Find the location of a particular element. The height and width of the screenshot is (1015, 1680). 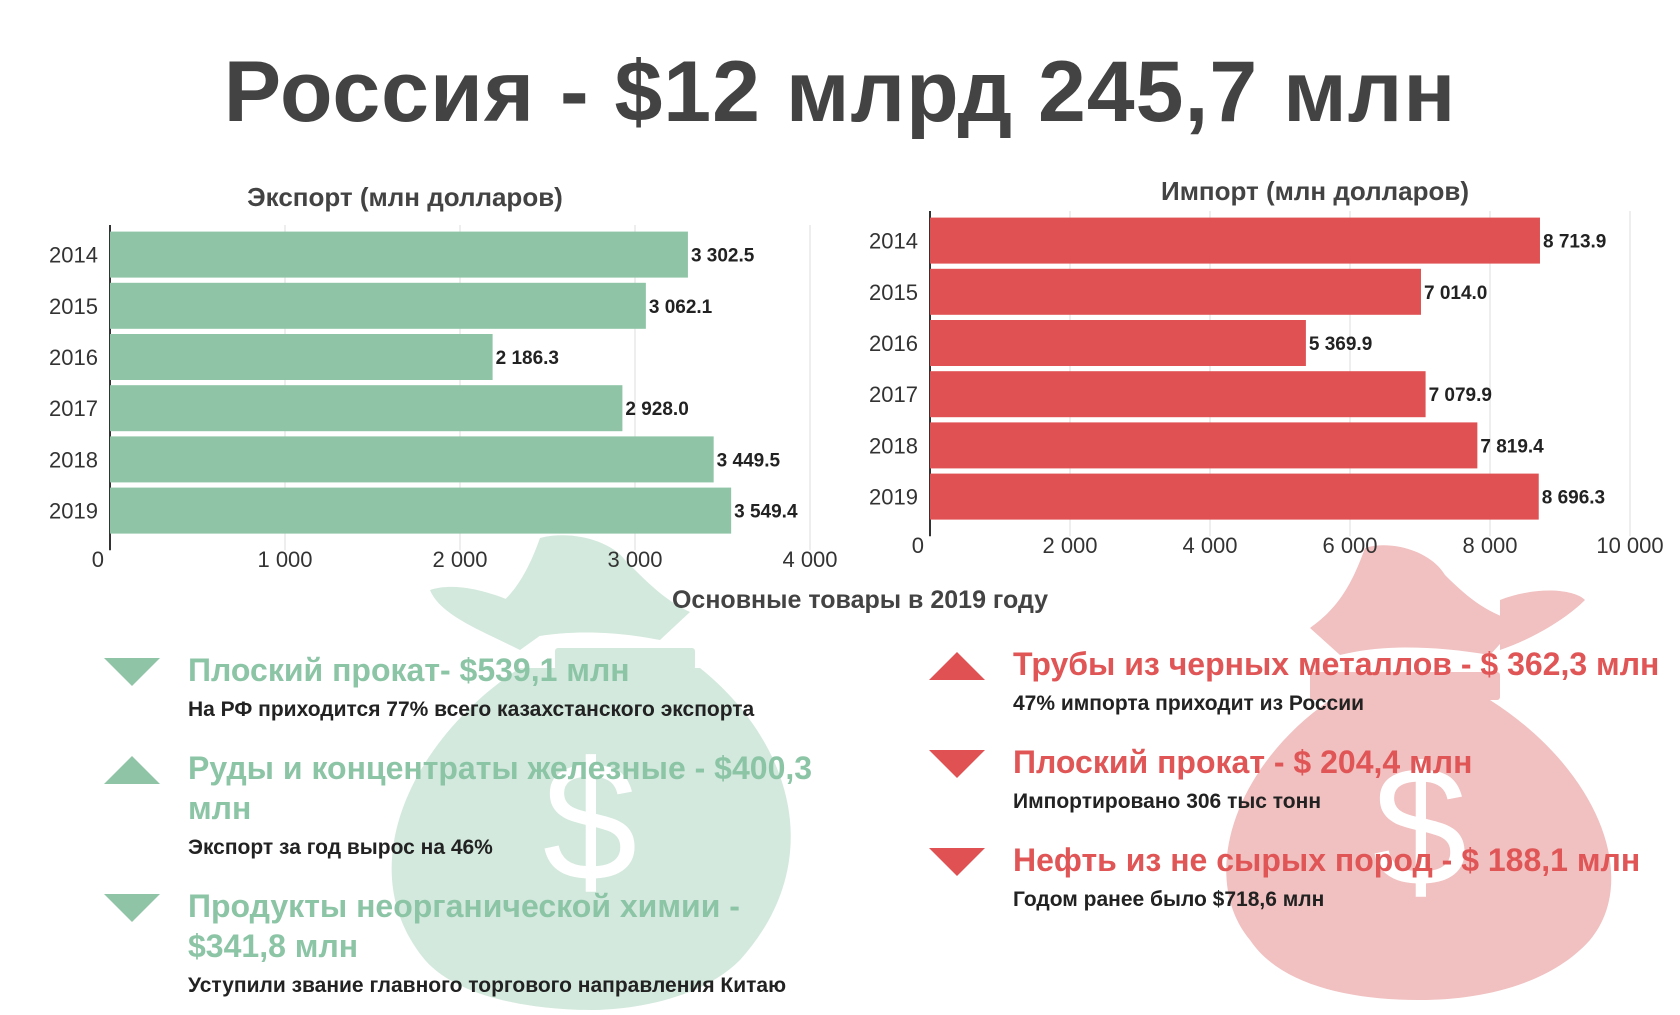

export-chart-title: Экспорт (млн долларов) is located at coordinates (405, 197).